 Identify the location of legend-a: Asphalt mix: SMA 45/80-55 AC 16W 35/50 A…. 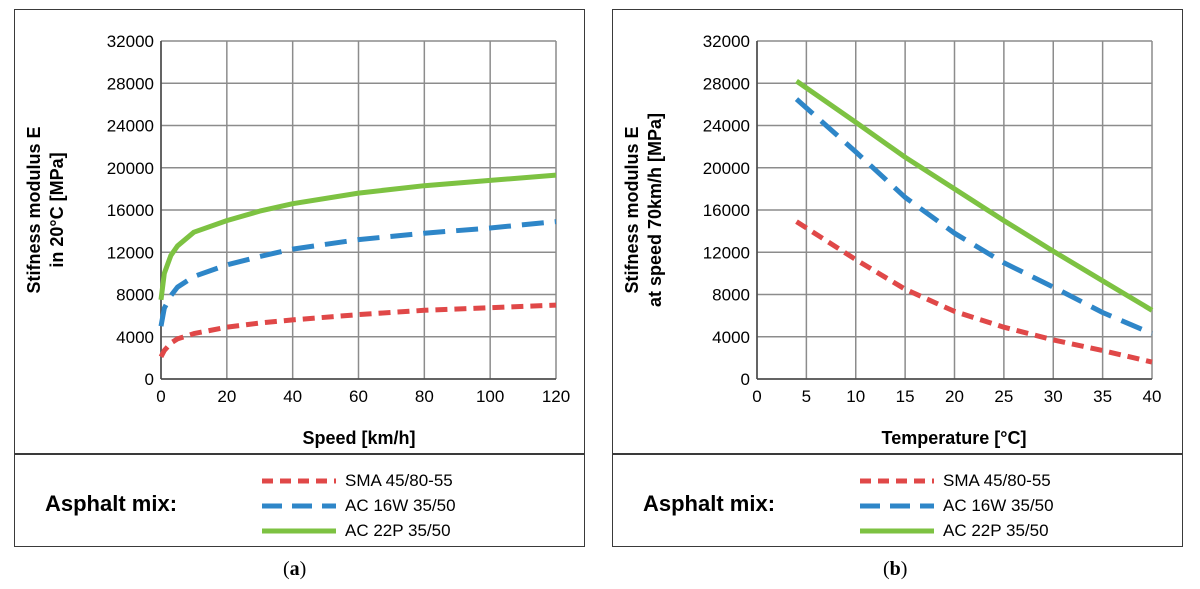
(299, 499).